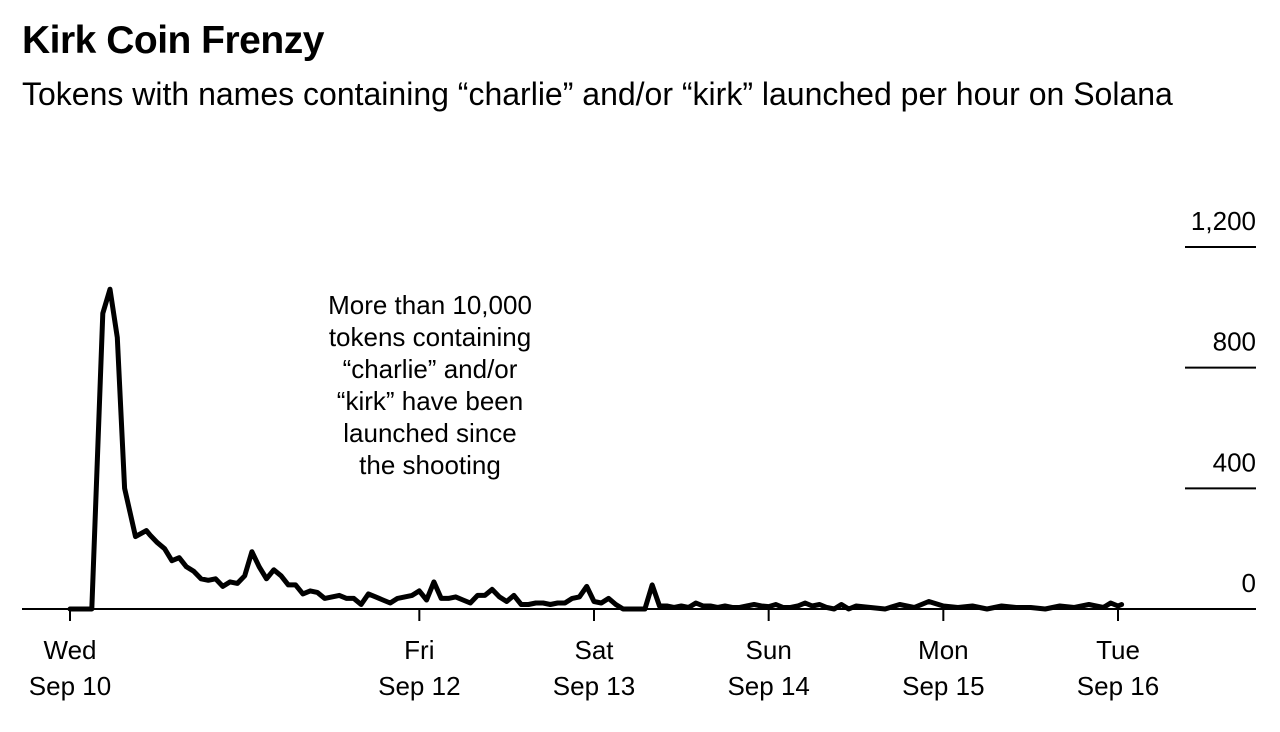 The image size is (1280, 732). What do you see at coordinates (943, 686) in the screenshot?
I see `x-tick-label-date: Sep 15` at bounding box center [943, 686].